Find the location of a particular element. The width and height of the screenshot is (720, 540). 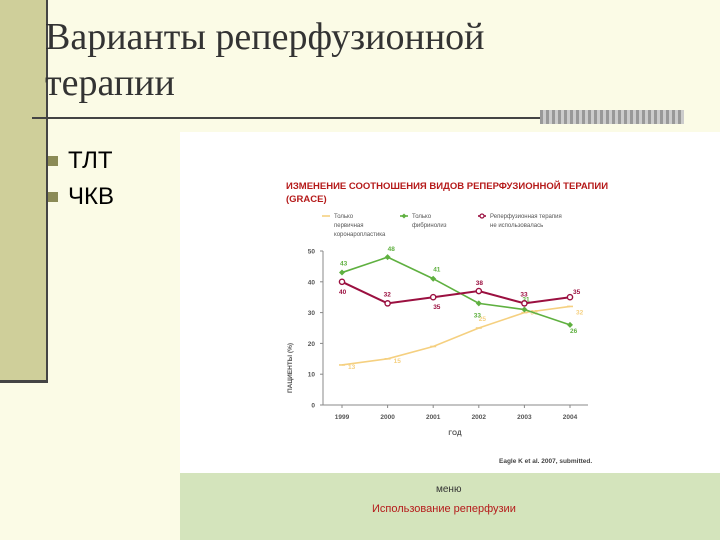

x-tick-label: 2000 is located at coordinates (387, 417).